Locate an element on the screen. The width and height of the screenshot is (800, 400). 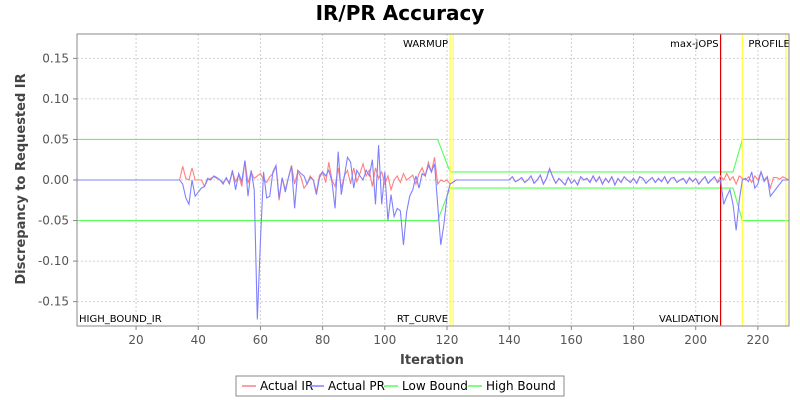
legend-box is located at coordinates (400, 386).